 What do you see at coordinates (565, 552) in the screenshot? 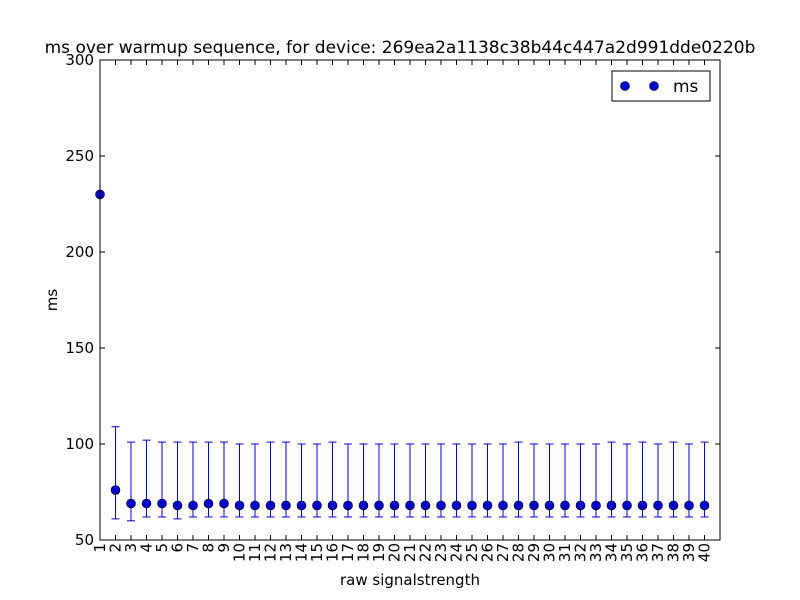
I see `x-tick-label: 31` at bounding box center [565, 552].